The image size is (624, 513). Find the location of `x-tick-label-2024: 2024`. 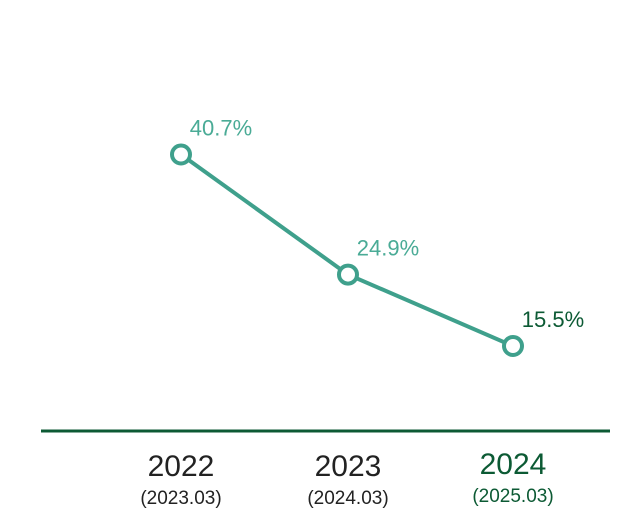

x-tick-label-2024: 2024 is located at coordinates (513, 464).